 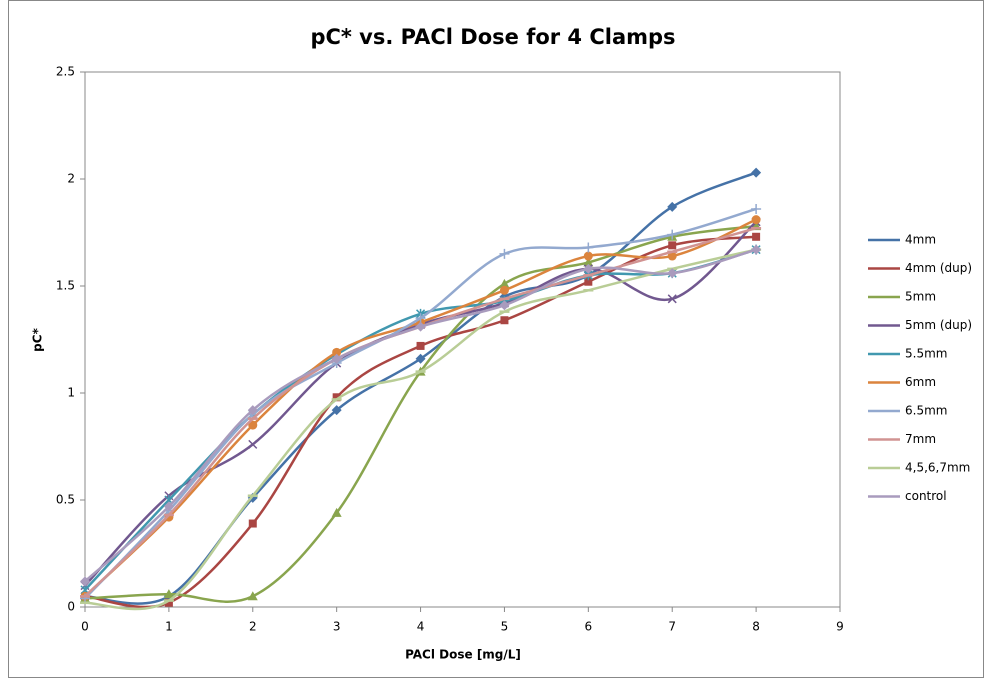 What do you see at coordinates (463, 655) in the screenshot?
I see `x-axis-title: PACl Dose [mg/L]` at bounding box center [463, 655].